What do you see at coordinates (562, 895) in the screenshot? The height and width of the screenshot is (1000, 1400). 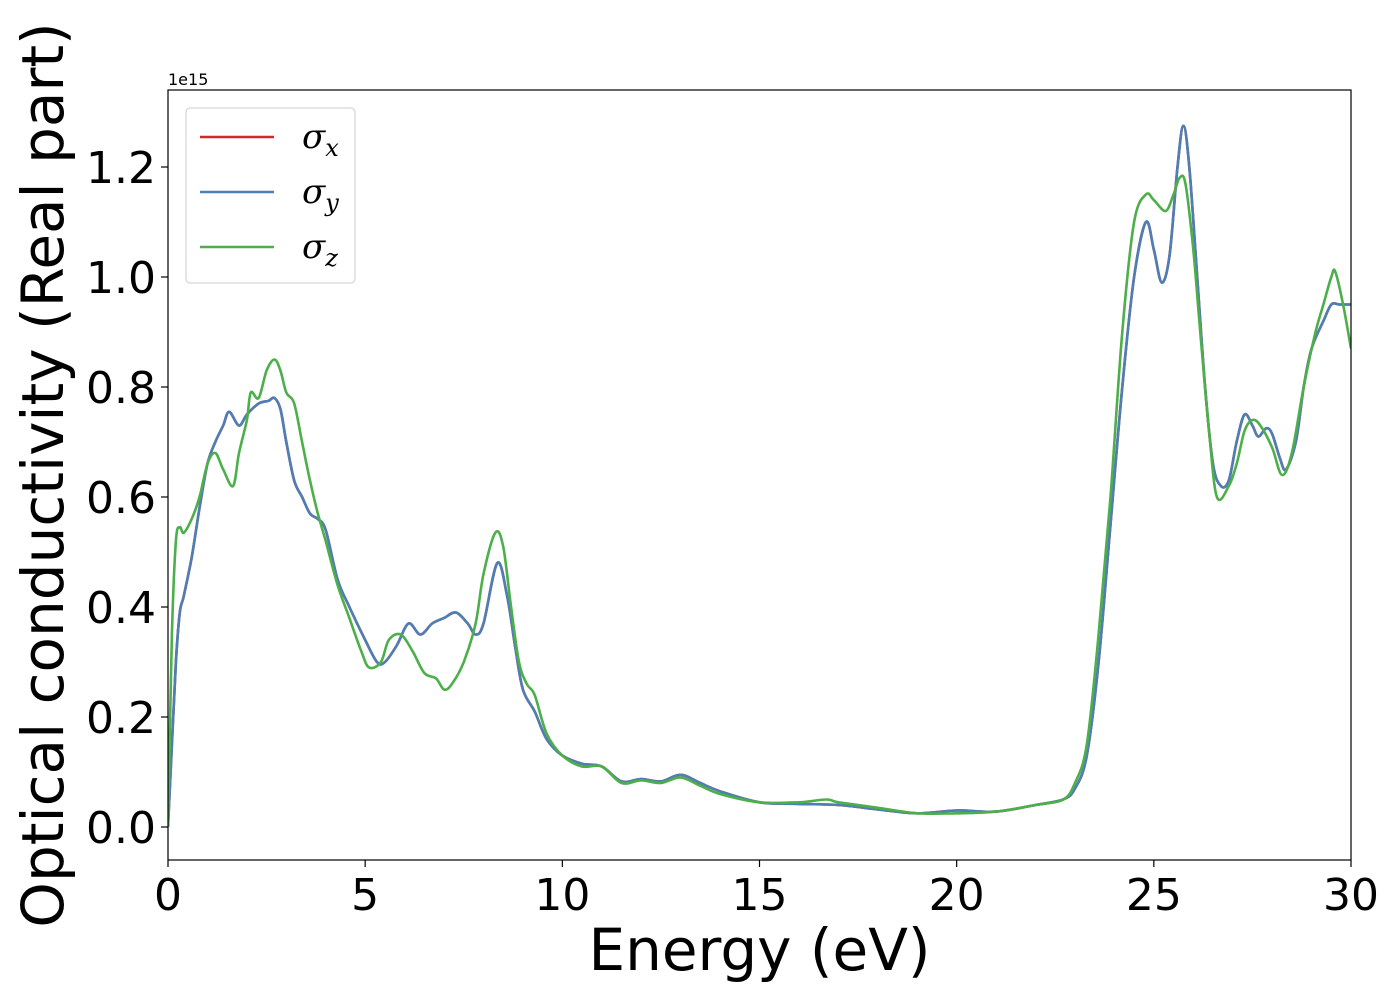 I see `x-tick-label: 10` at bounding box center [562, 895].